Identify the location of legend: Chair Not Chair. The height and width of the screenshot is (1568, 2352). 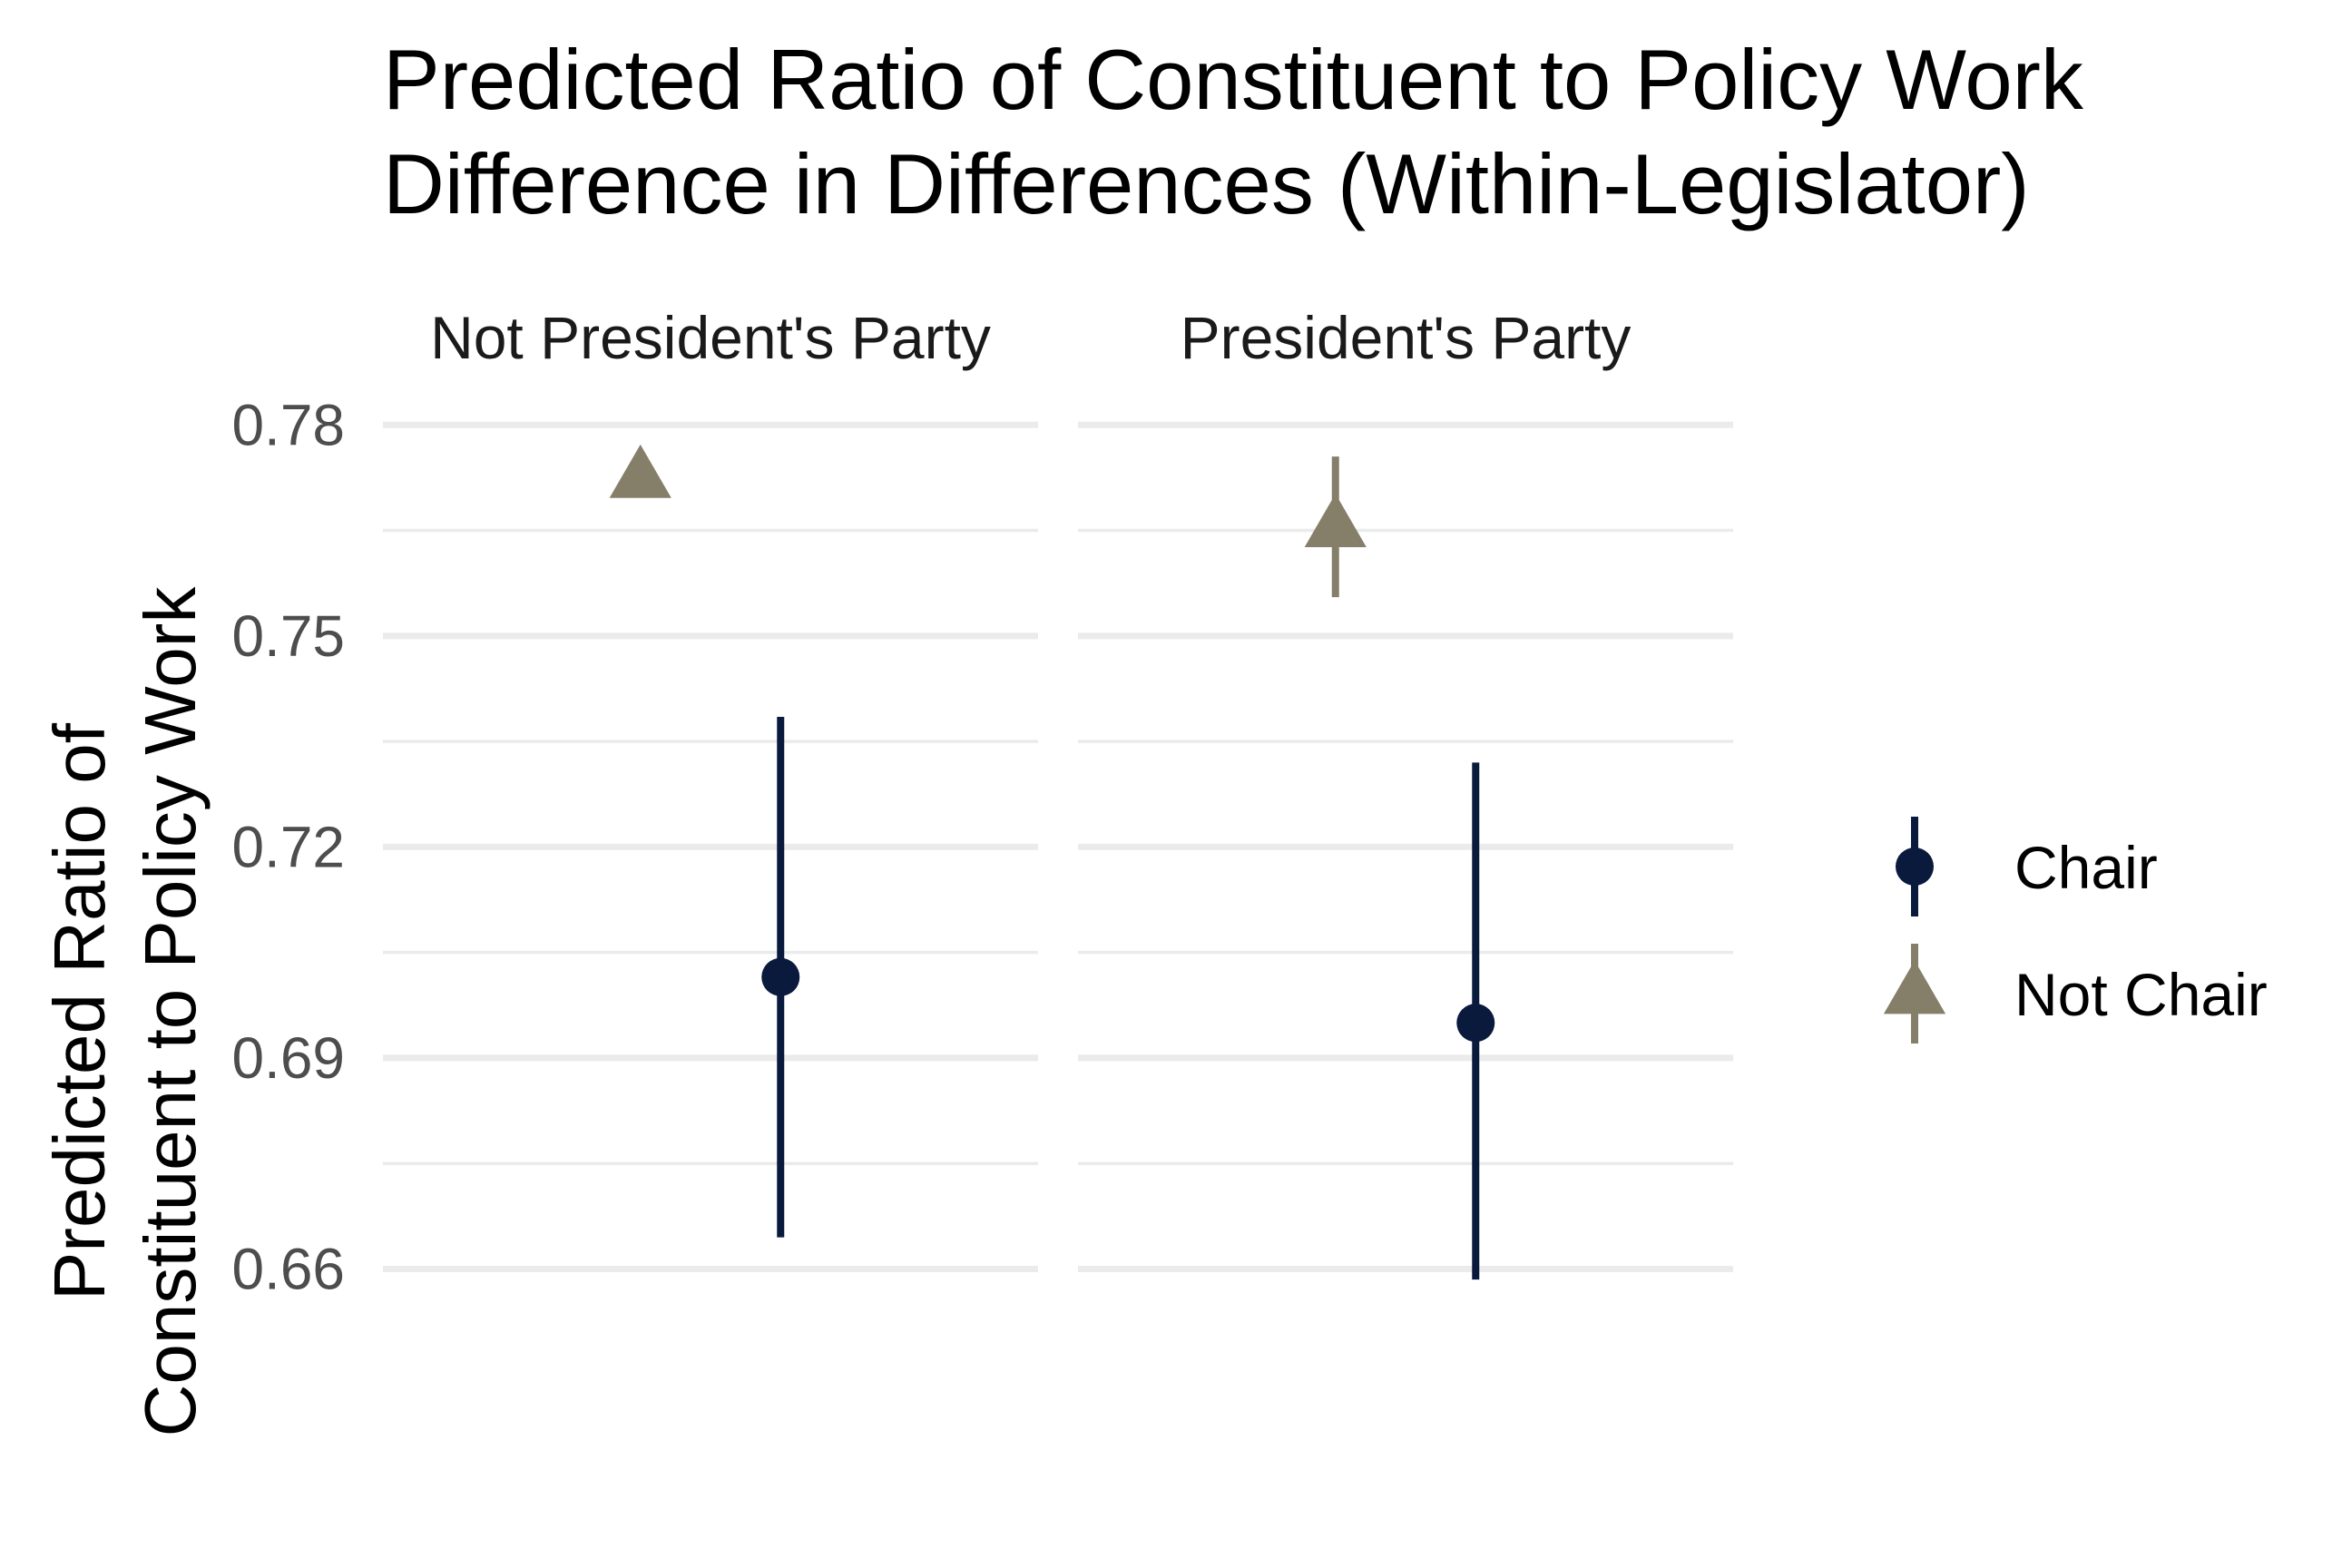
(2075, 930).